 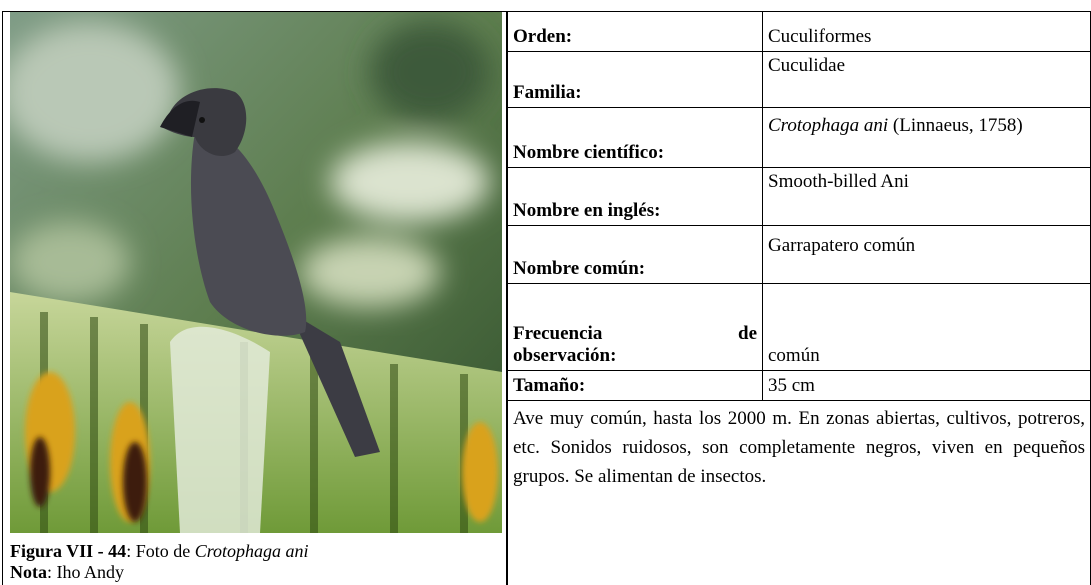 What do you see at coordinates (926, 31) in the screenshot?
I see `value-cell: Cuculiformes` at bounding box center [926, 31].